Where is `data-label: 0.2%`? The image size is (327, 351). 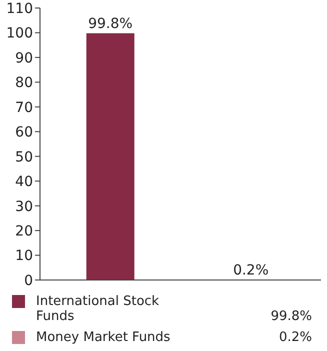 data-label: 0.2% is located at coordinates (251, 270).